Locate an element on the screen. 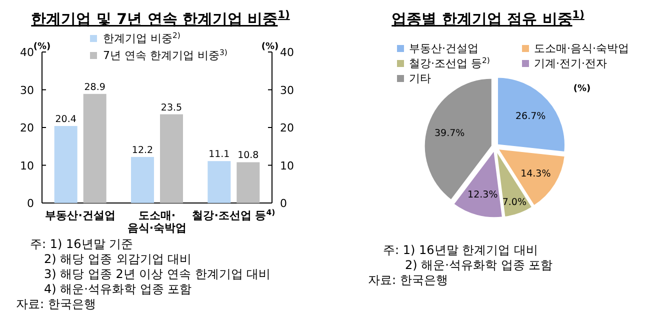 The height and width of the screenshot is (320, 650). legend-label: 도소매·음식·숙박업 is located at coordinates (581, 48).